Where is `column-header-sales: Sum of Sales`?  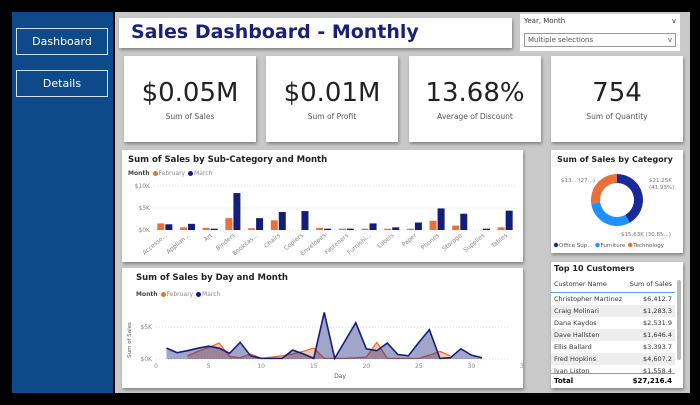
column-header-sales: Sum of Sales is located at coordinates (650, 284).